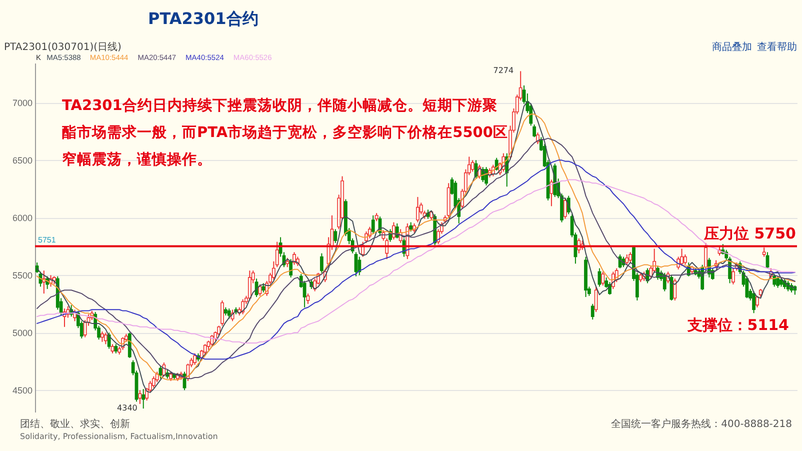 This screenshot has height=451, width=802. I want to click on text: Solidarity, Professionalism, Factualism,Innovation, so click(119, 436).